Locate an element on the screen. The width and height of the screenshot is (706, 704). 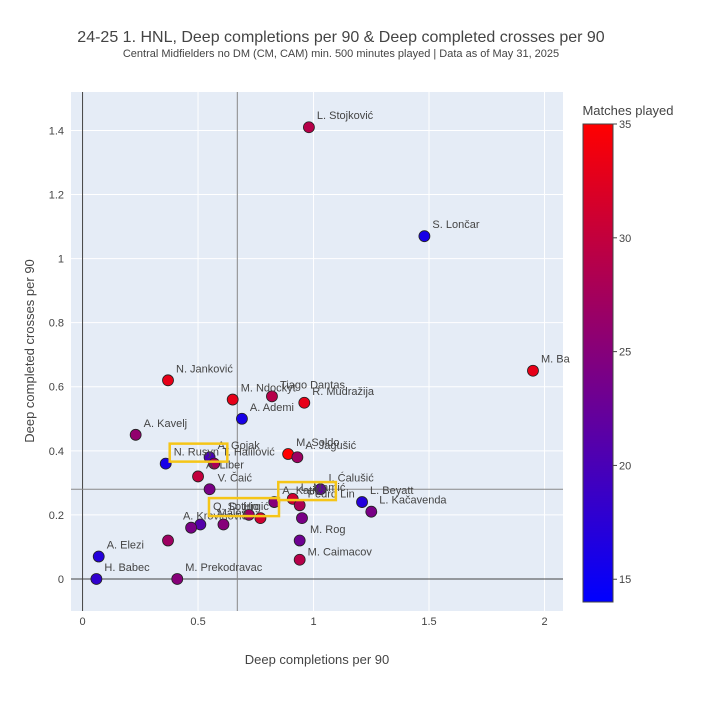
point-label: D. Hrgić is located at coordinates (249, 507).